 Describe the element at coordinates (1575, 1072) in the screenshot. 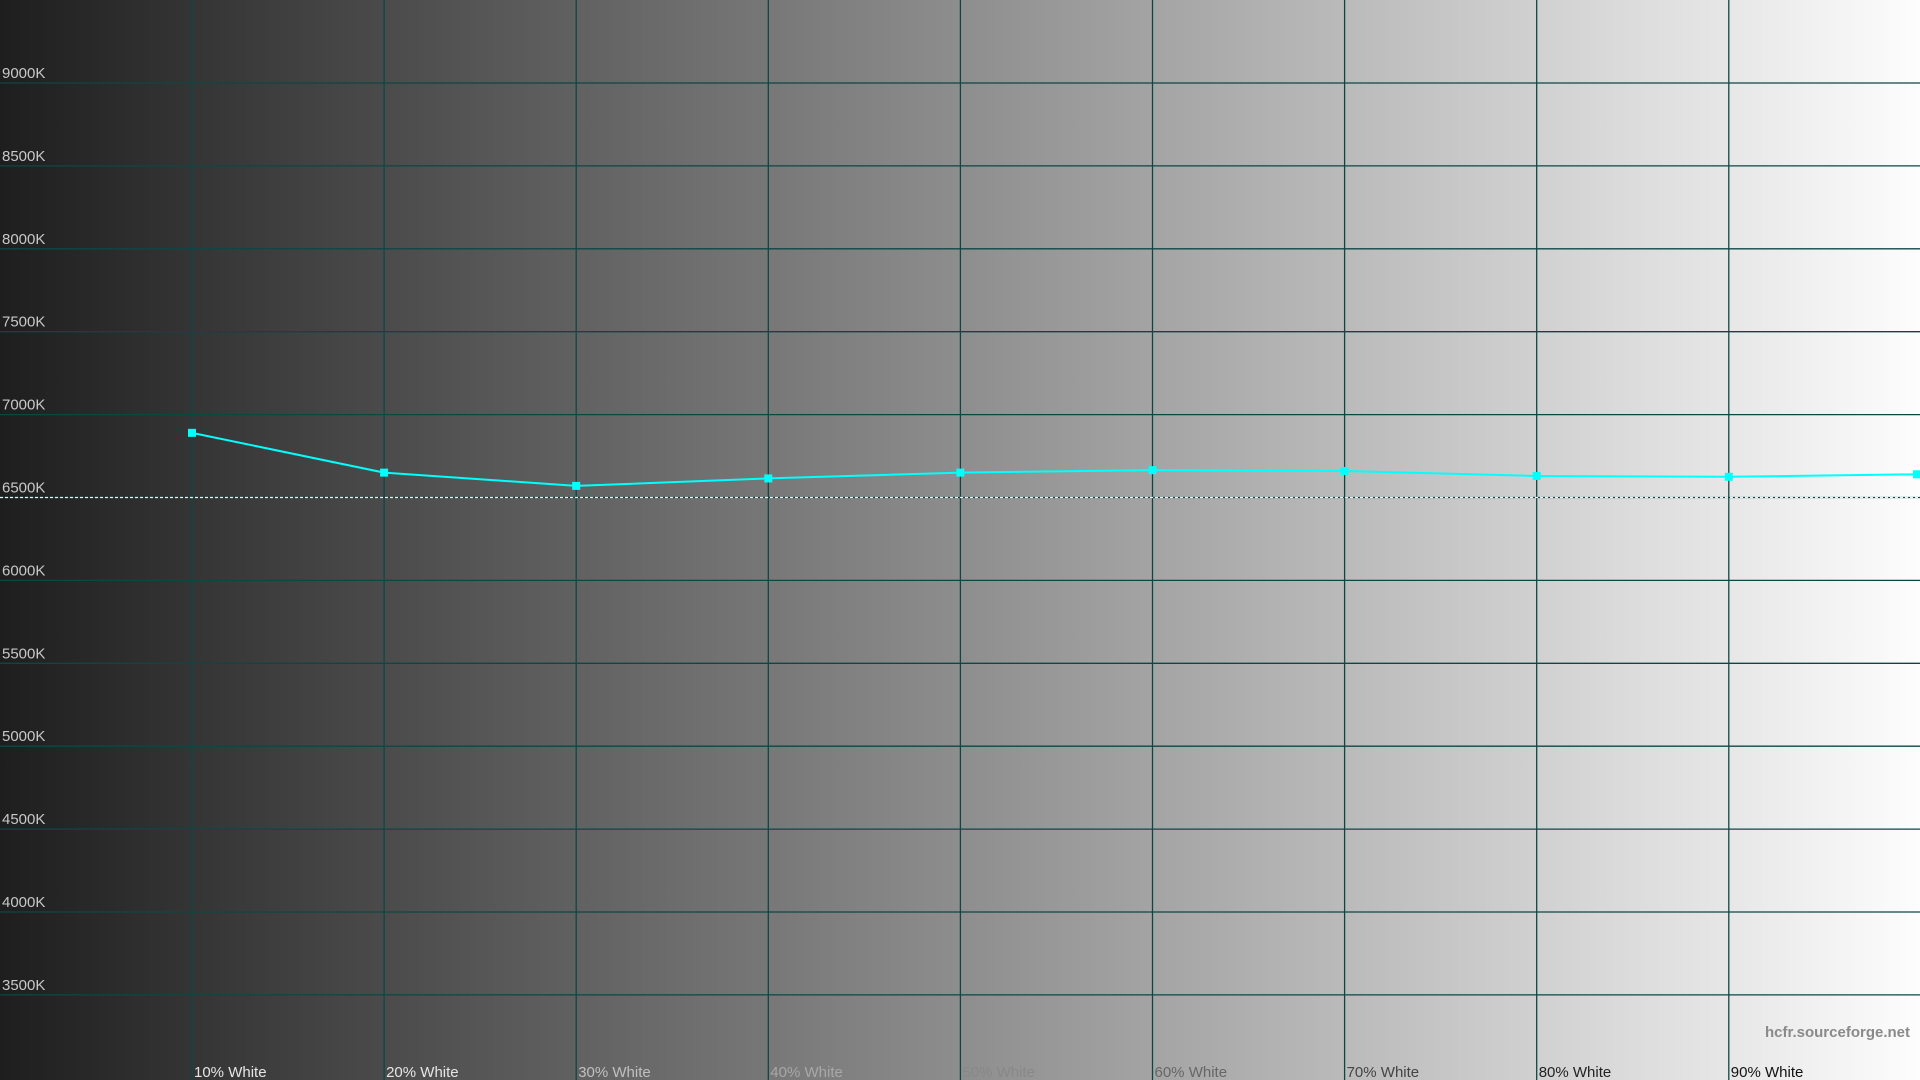

I see `x-tick-label: 80% White` at that location.